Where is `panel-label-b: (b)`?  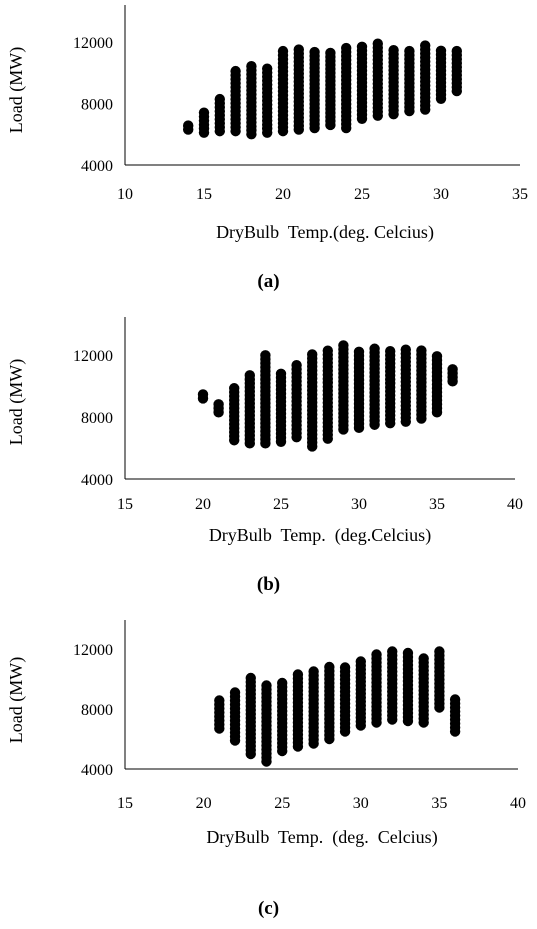 panel-label-b: (b) is located at coordinates (268, 584).